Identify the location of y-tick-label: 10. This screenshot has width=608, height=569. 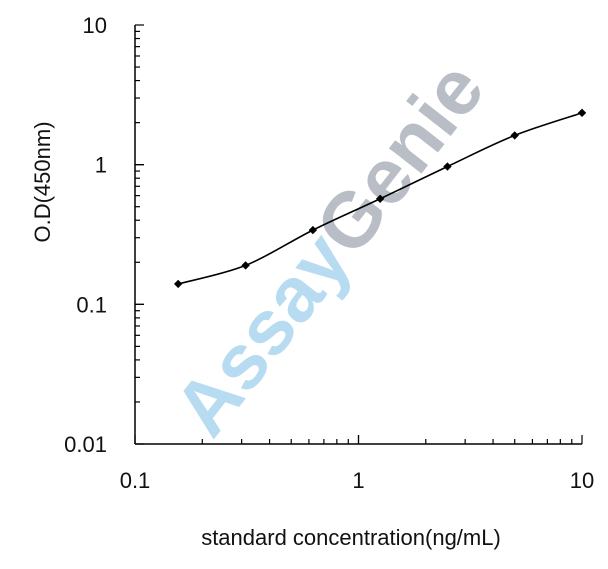
(95, 25).